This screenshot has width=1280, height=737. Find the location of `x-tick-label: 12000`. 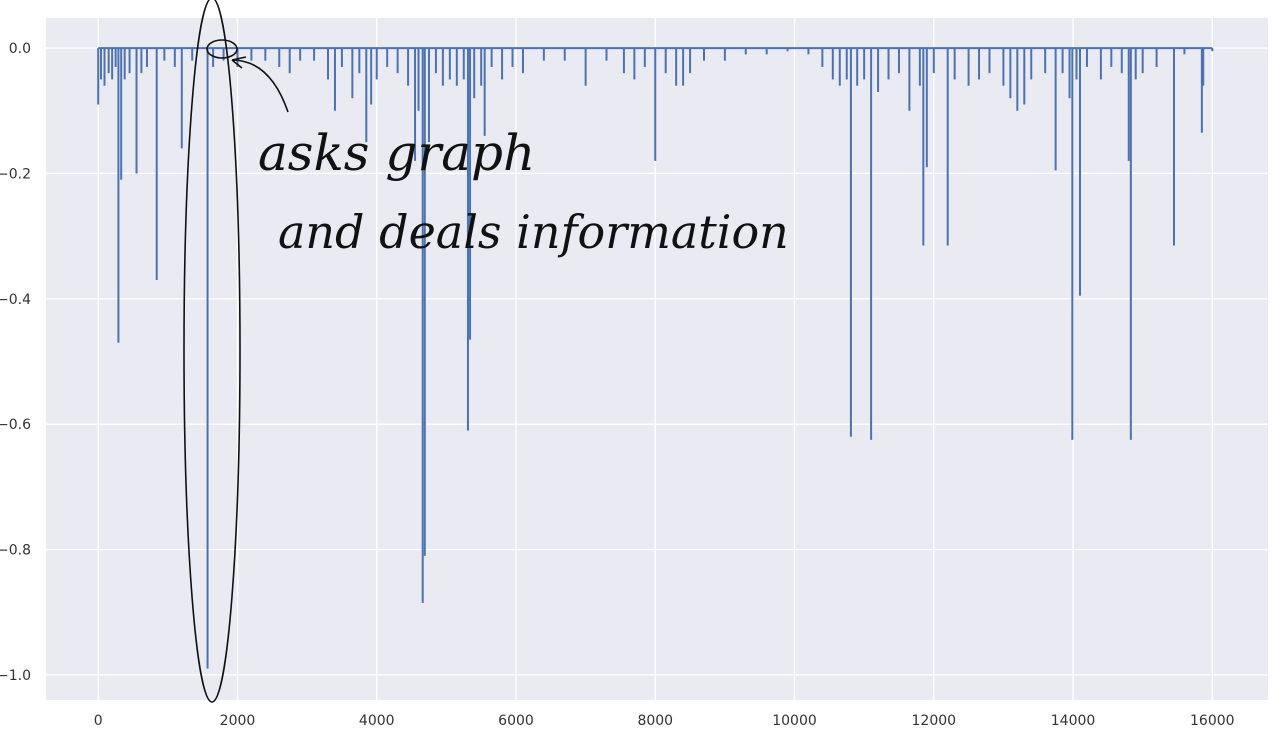

x-tick-label: 12000 is located at coordinates (934, 721).